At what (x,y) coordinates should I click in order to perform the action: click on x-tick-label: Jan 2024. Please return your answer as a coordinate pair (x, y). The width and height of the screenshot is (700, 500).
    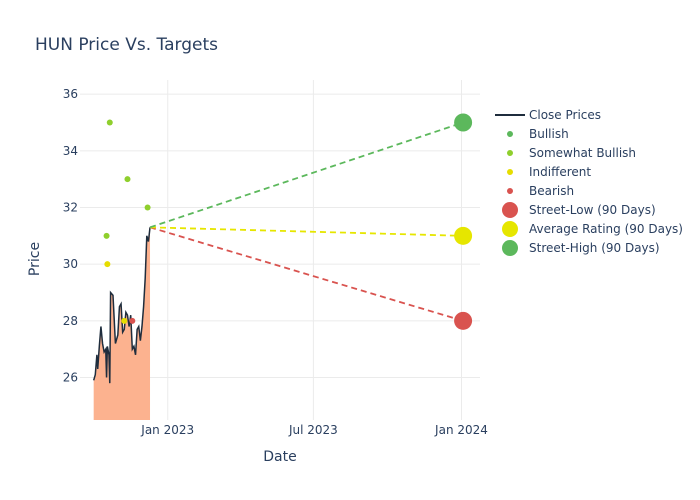
    Looking at the image, I should click on (461, 430).